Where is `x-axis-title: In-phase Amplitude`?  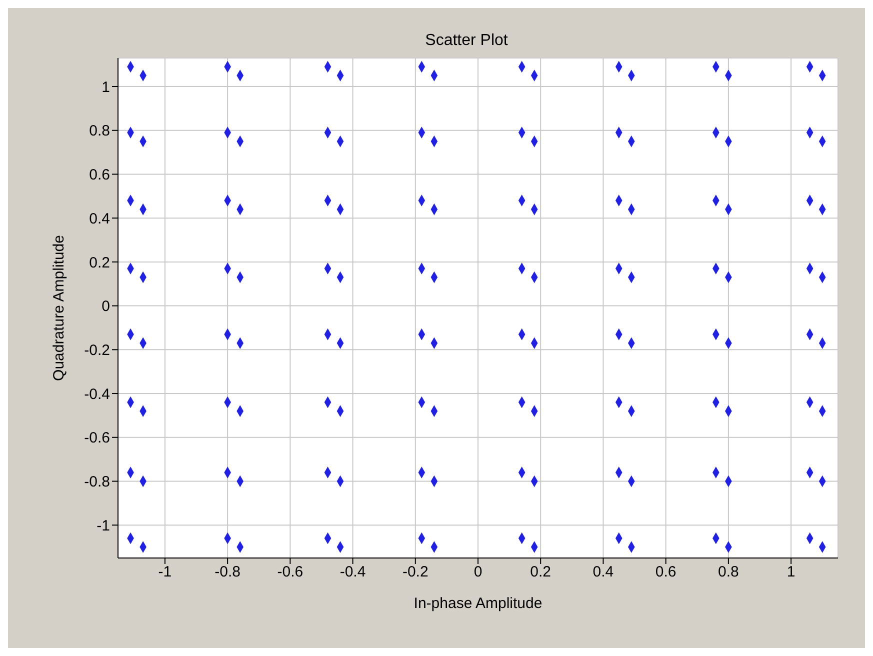 x-axis-title: In-phase Amplitude is located at coordinates (478, 603).